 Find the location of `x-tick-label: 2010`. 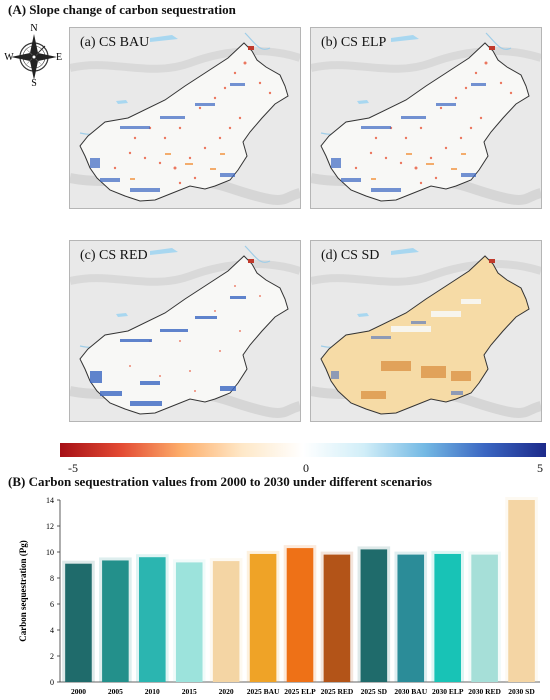

x-tick-label: 2010 is located at coordinates (152, 691).